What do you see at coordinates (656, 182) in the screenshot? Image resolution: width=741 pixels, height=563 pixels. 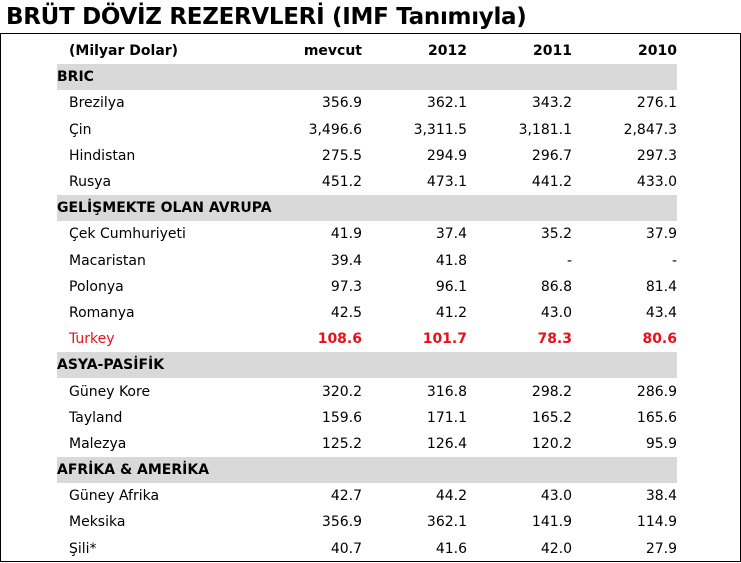 I see `value-cell: 433.0` at bounding box center [656, 182].